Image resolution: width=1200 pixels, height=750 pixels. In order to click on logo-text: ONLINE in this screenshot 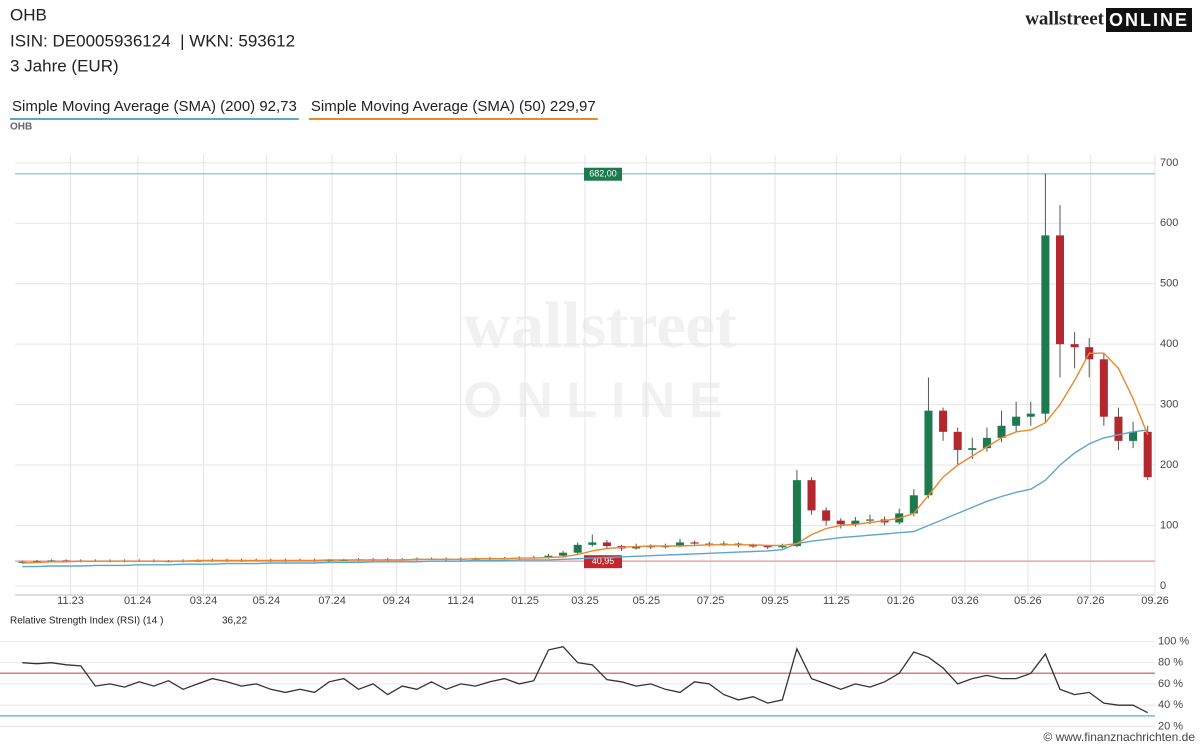, I will do `click(1149, 20)`.